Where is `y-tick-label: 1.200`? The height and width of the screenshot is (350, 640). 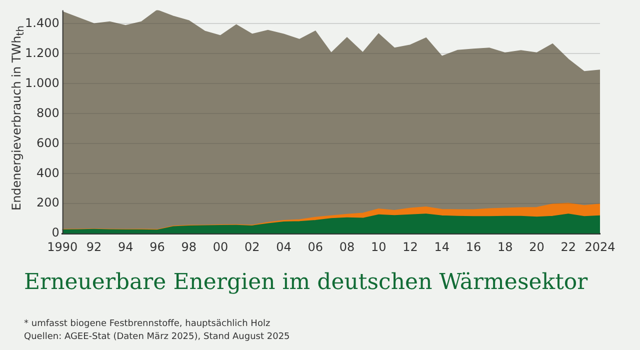 y-tick-label: 1.200 is located at coordinates (42, 53).